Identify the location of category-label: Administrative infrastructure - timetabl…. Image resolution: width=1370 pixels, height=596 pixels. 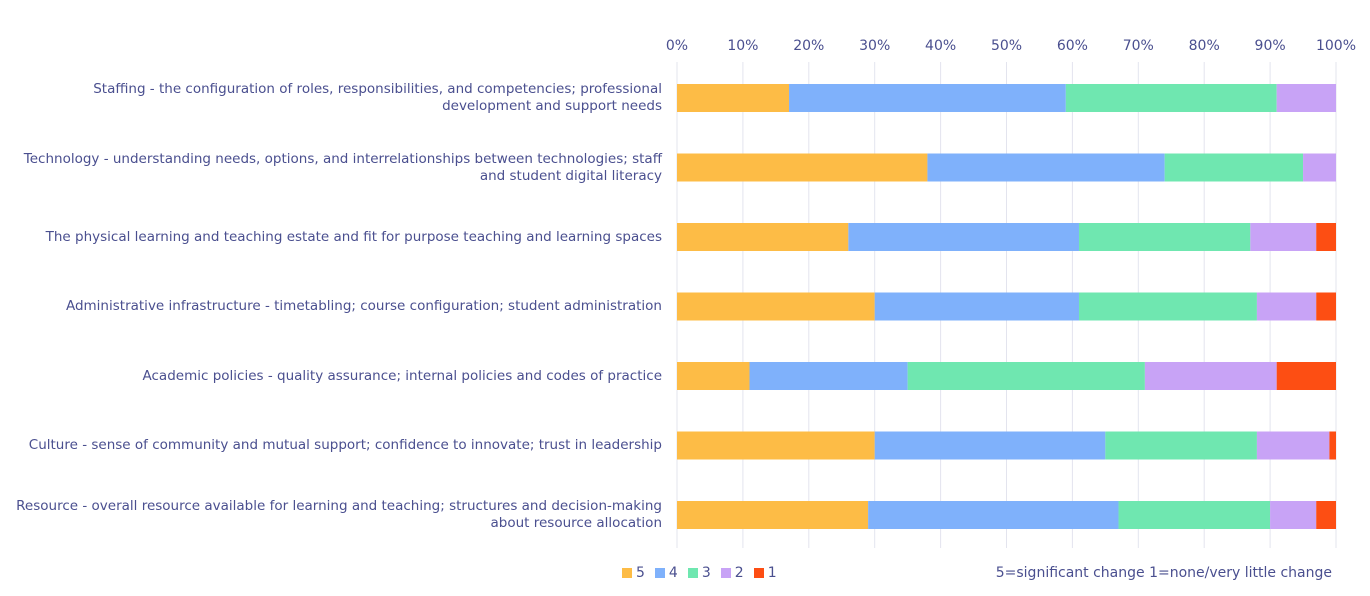
(363, 306).